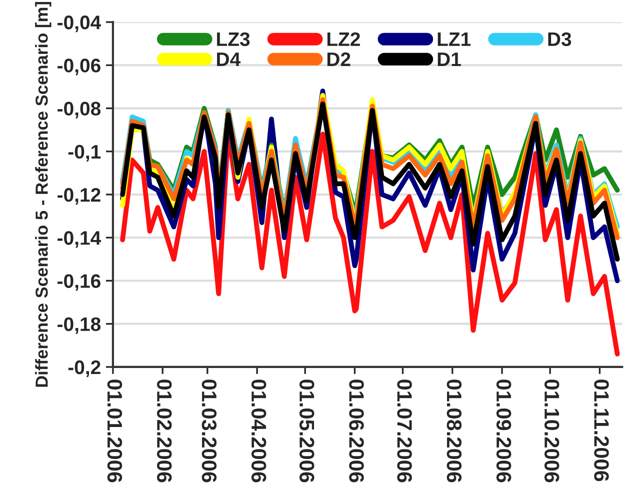  What do you see at coordinates (164, 431) in the screenshot?
I see `x-tick-label: 01.02.2006` at bounding box center [164, 431].